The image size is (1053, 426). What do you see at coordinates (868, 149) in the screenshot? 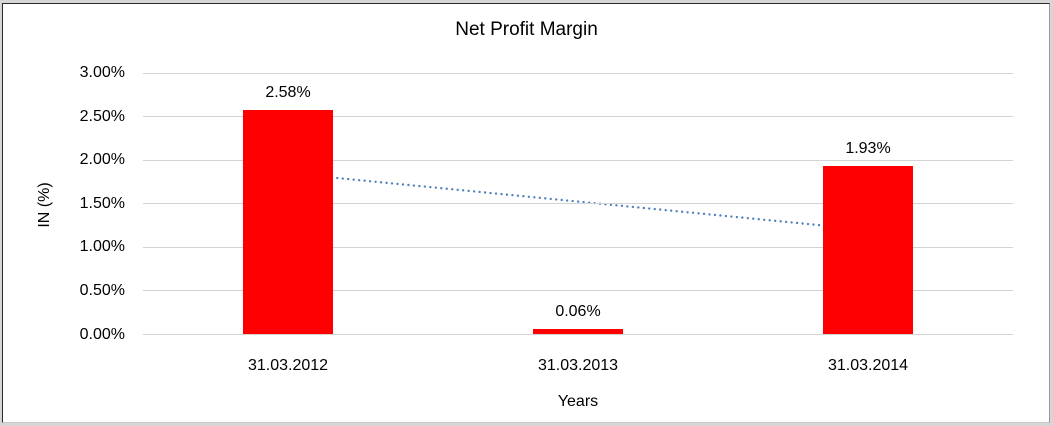
I see `data-label: 1.93%` at bounding box center [868, 149].